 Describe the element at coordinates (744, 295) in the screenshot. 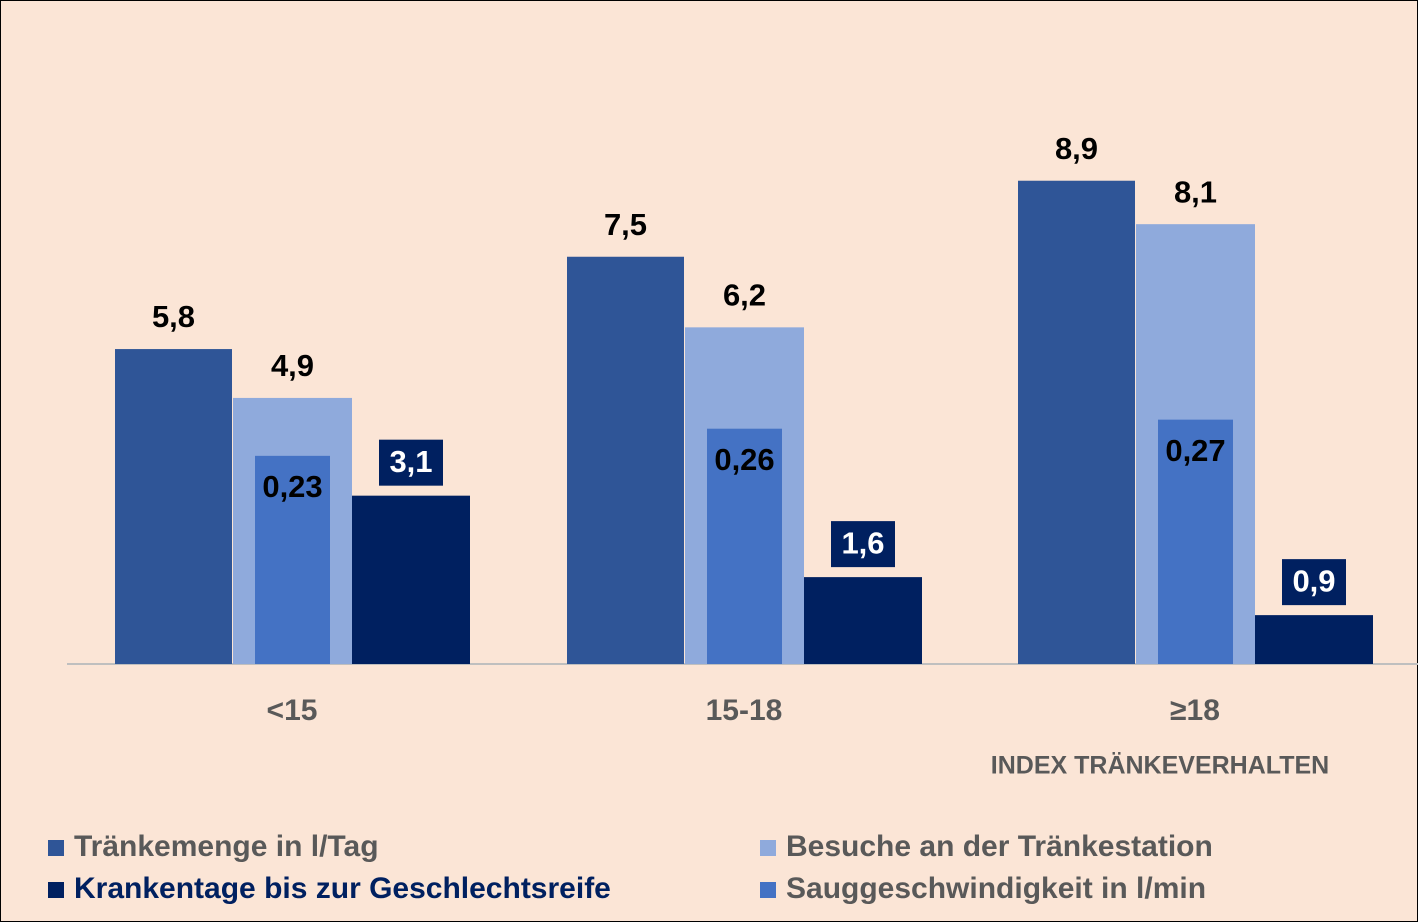

I see `data-label: 6,2` at that location.